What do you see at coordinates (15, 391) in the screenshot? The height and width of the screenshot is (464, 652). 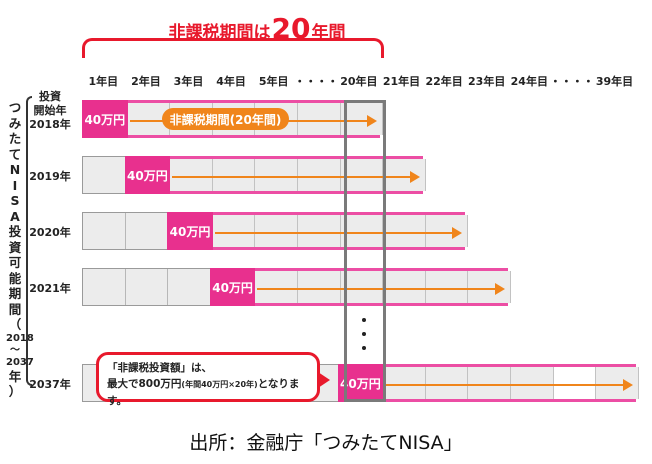 I see `vertical-label-char: ）` at bounding box center [15, 391].